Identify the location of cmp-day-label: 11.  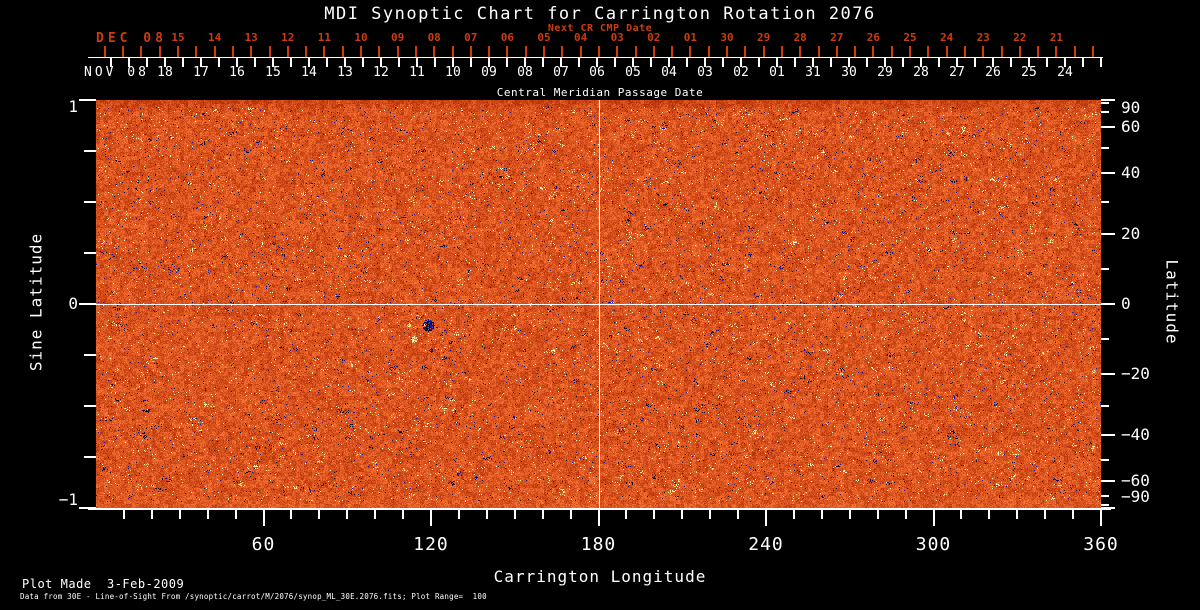
(417, 72).